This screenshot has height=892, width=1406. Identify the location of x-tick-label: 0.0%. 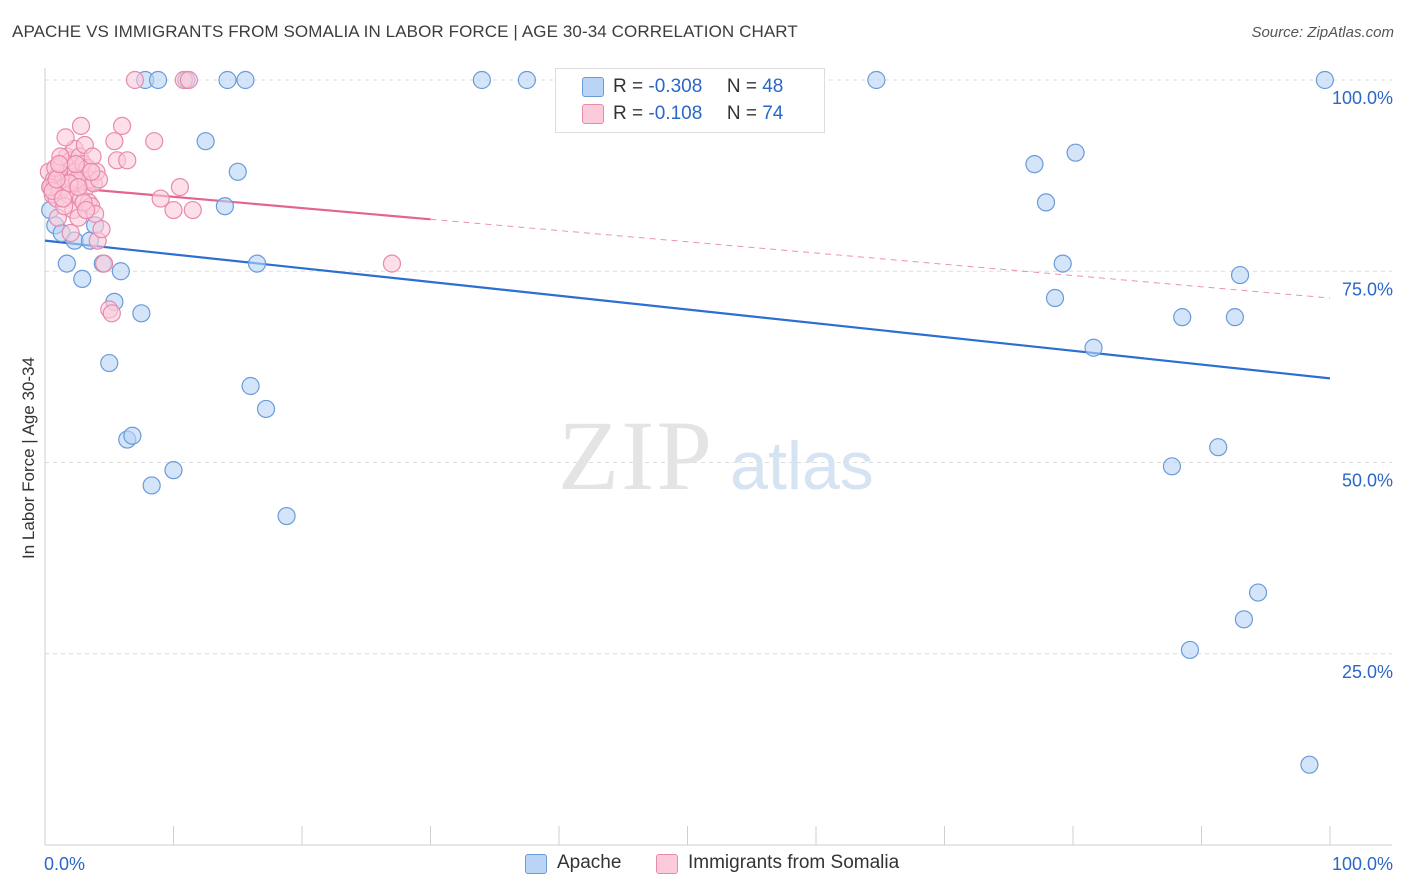
(64, 864).